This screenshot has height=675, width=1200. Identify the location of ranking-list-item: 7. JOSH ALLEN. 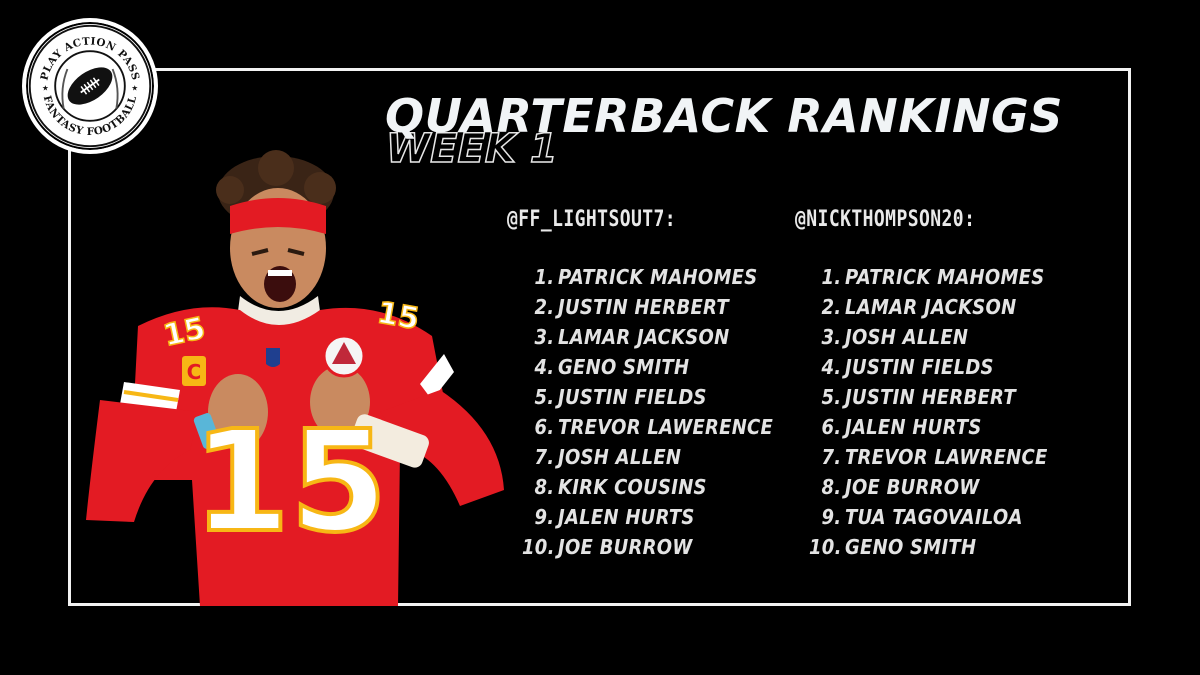
(647, 457).